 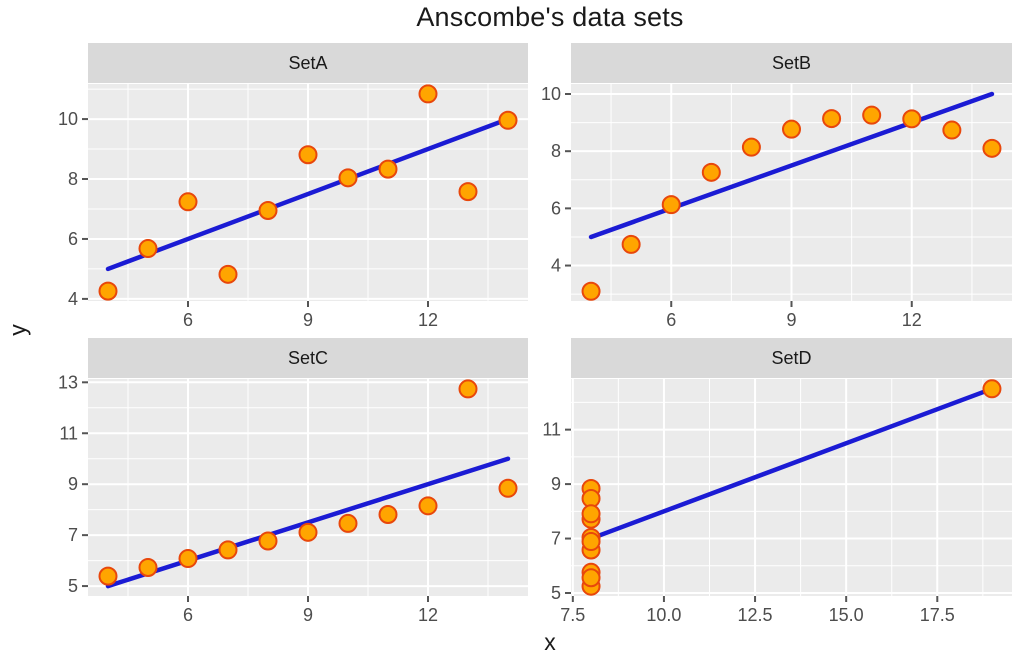 I want to click on facet-strip-label: SetC, so click(x=308, y=358).